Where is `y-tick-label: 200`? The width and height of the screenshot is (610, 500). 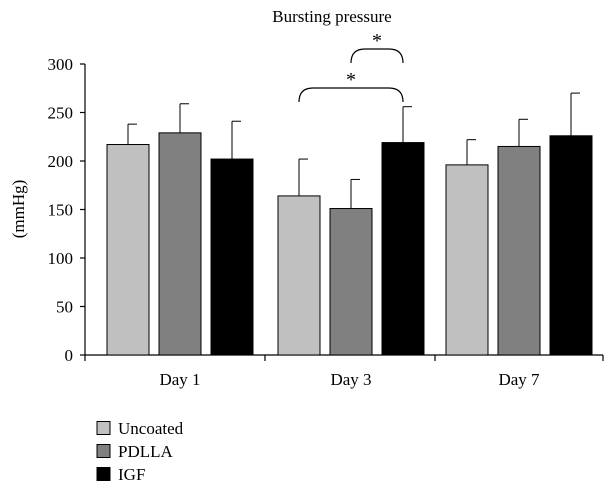
y-tick-label: 200 is located at coordinates (61, 161).